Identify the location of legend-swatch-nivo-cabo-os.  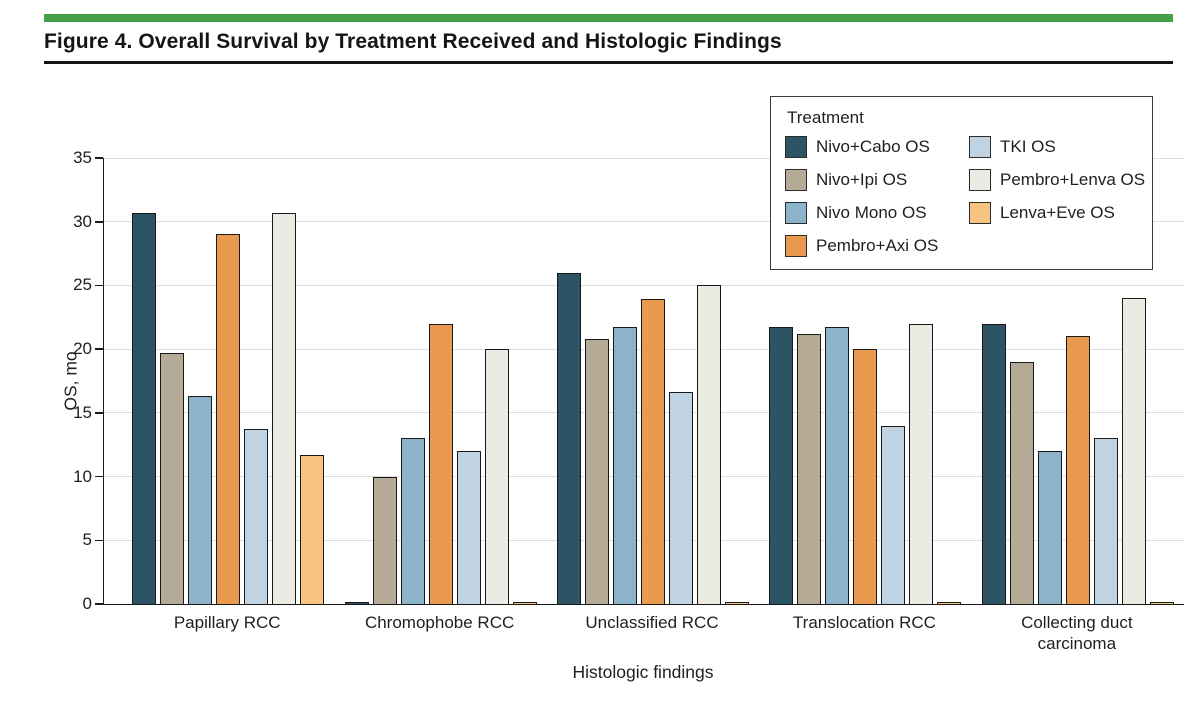
(796, 147).